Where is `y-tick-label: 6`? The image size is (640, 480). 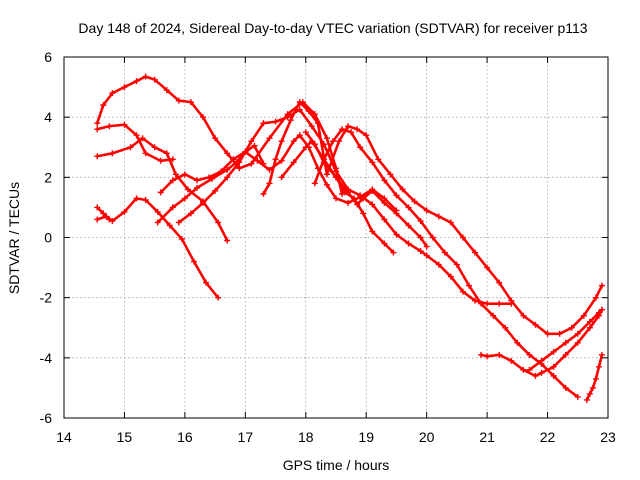 y-tick-label: 6 is located at coordinates (48, 57).